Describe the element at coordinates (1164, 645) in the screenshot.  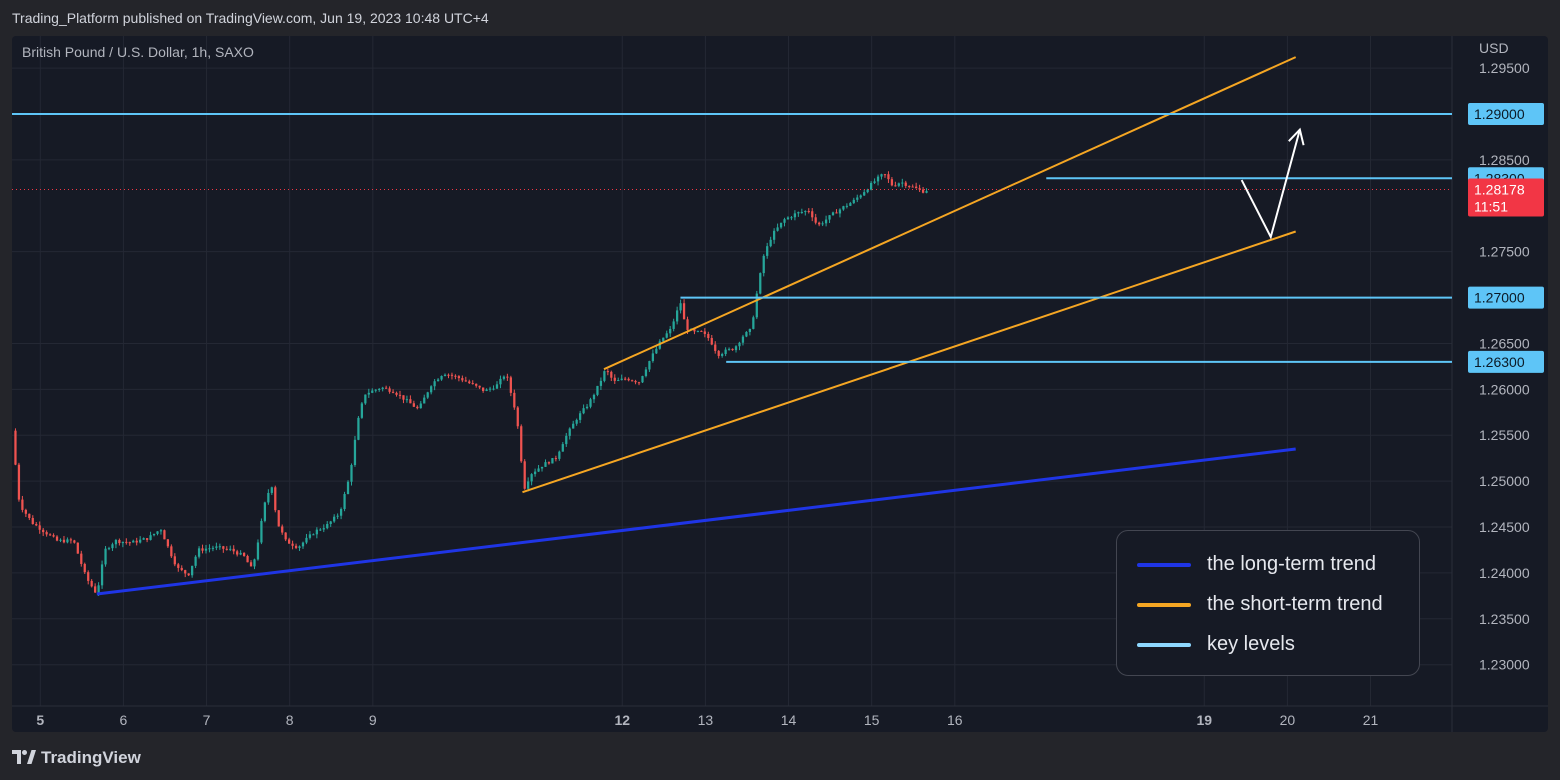
I see `legend-swatch-key-levels` at that location.